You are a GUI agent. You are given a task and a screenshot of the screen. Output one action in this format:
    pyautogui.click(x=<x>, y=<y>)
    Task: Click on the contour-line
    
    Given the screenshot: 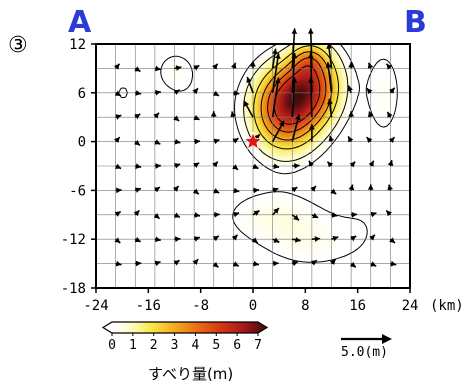 What is the action you would take?
    pyautogui.click(x=296, y=103)
    